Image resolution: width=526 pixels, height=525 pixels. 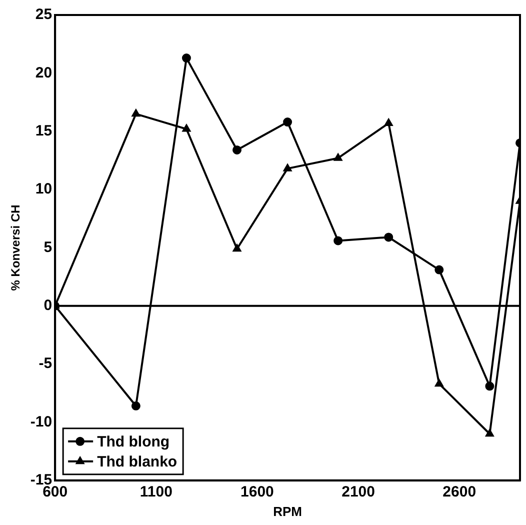 What do you see at coordinates (43, 131) in the screenshot?
I see `y-tick-label: 15` at bounding box center [43, 131].